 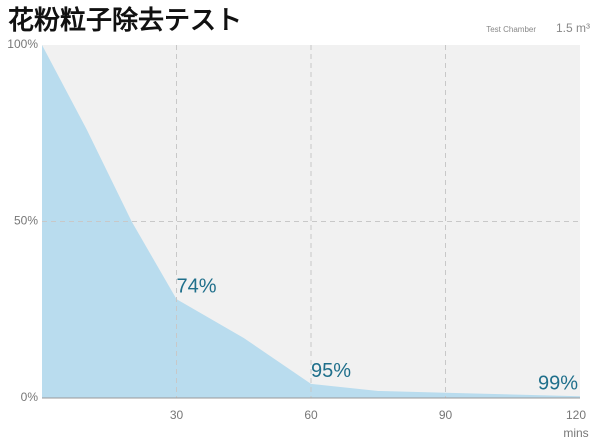 I want to click on chamber-label: Test Chamber, so click(x=511, y=29).